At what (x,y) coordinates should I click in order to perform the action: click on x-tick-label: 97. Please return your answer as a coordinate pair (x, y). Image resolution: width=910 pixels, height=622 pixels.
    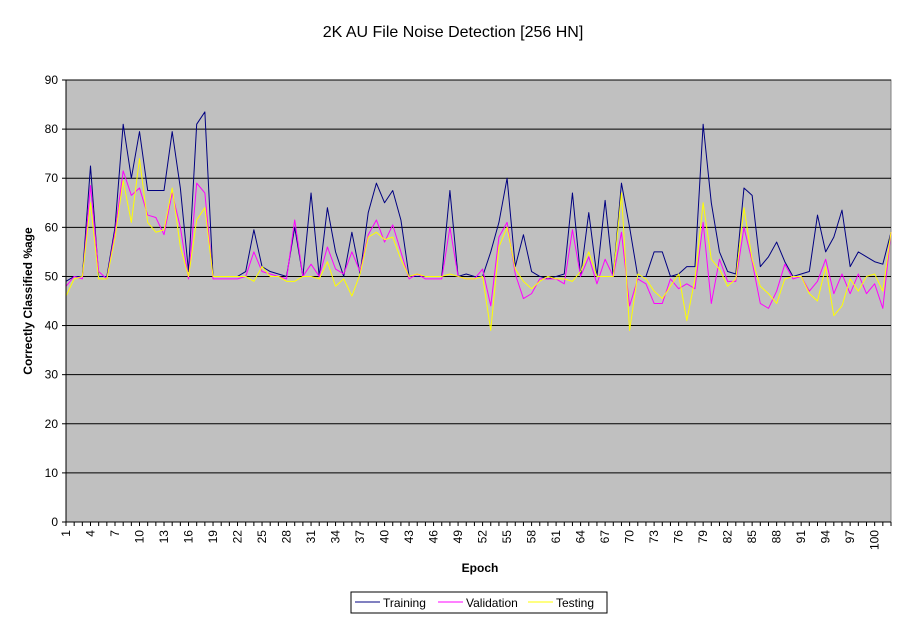
    Looking at the image, I should click on (850, 537).